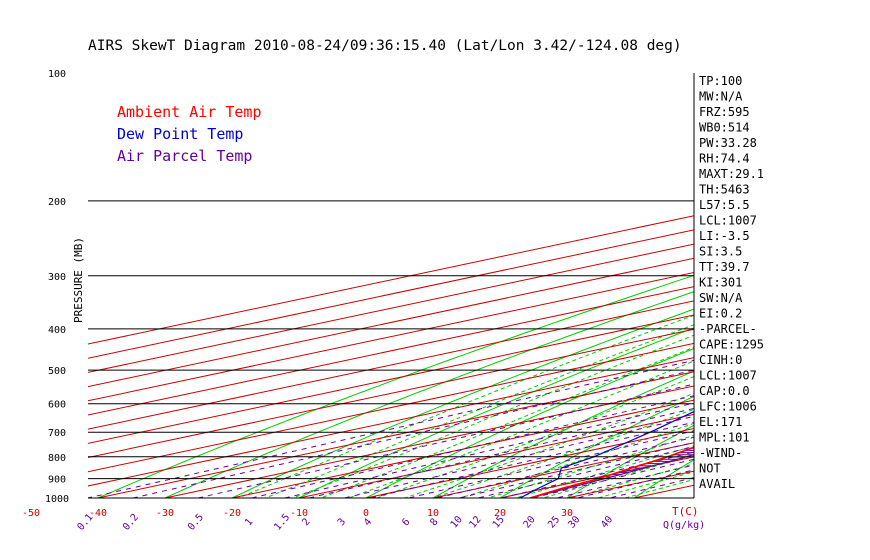 The height and width of the screenshot is (560, 870). I want to click on pressure-tick-label: 100, so click(57, 74).